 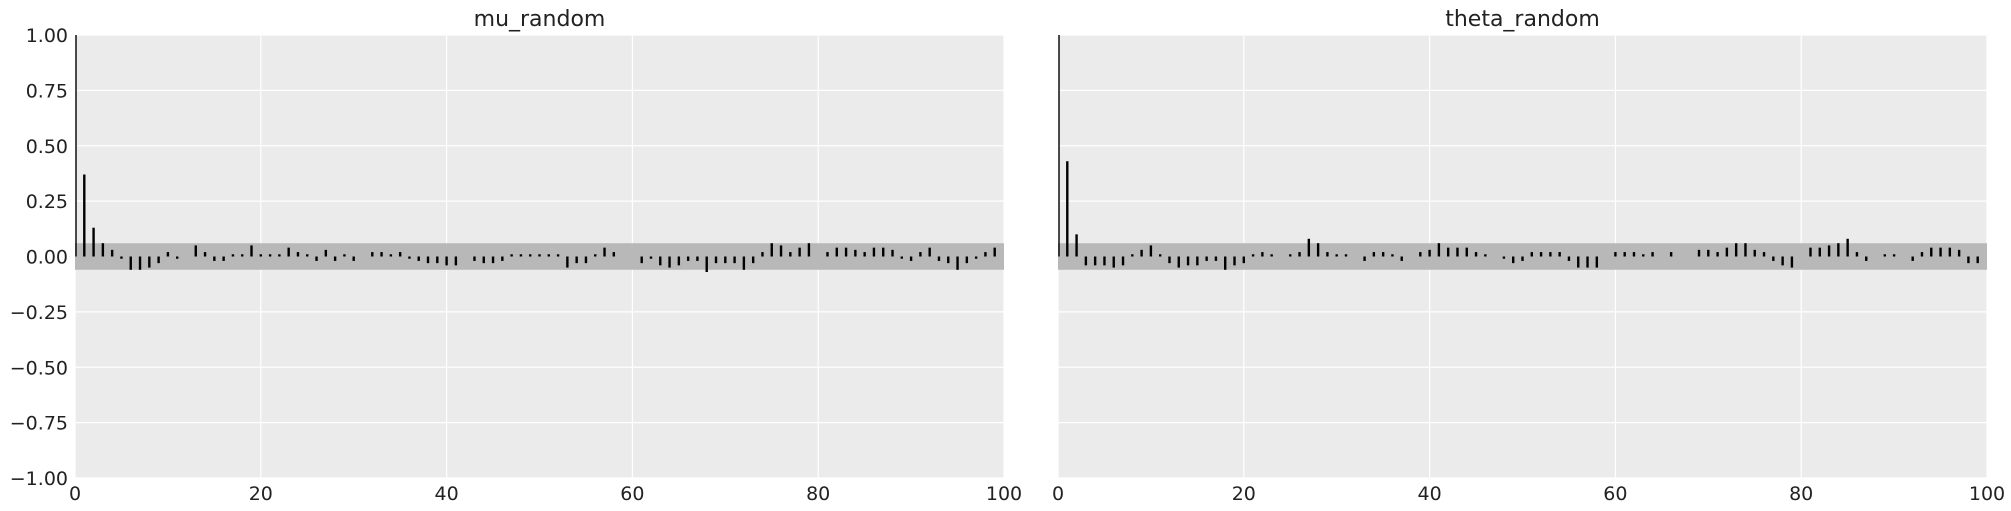 I want to click on mu-random-x-tick-label: 100, so click(x=1004, y=494).